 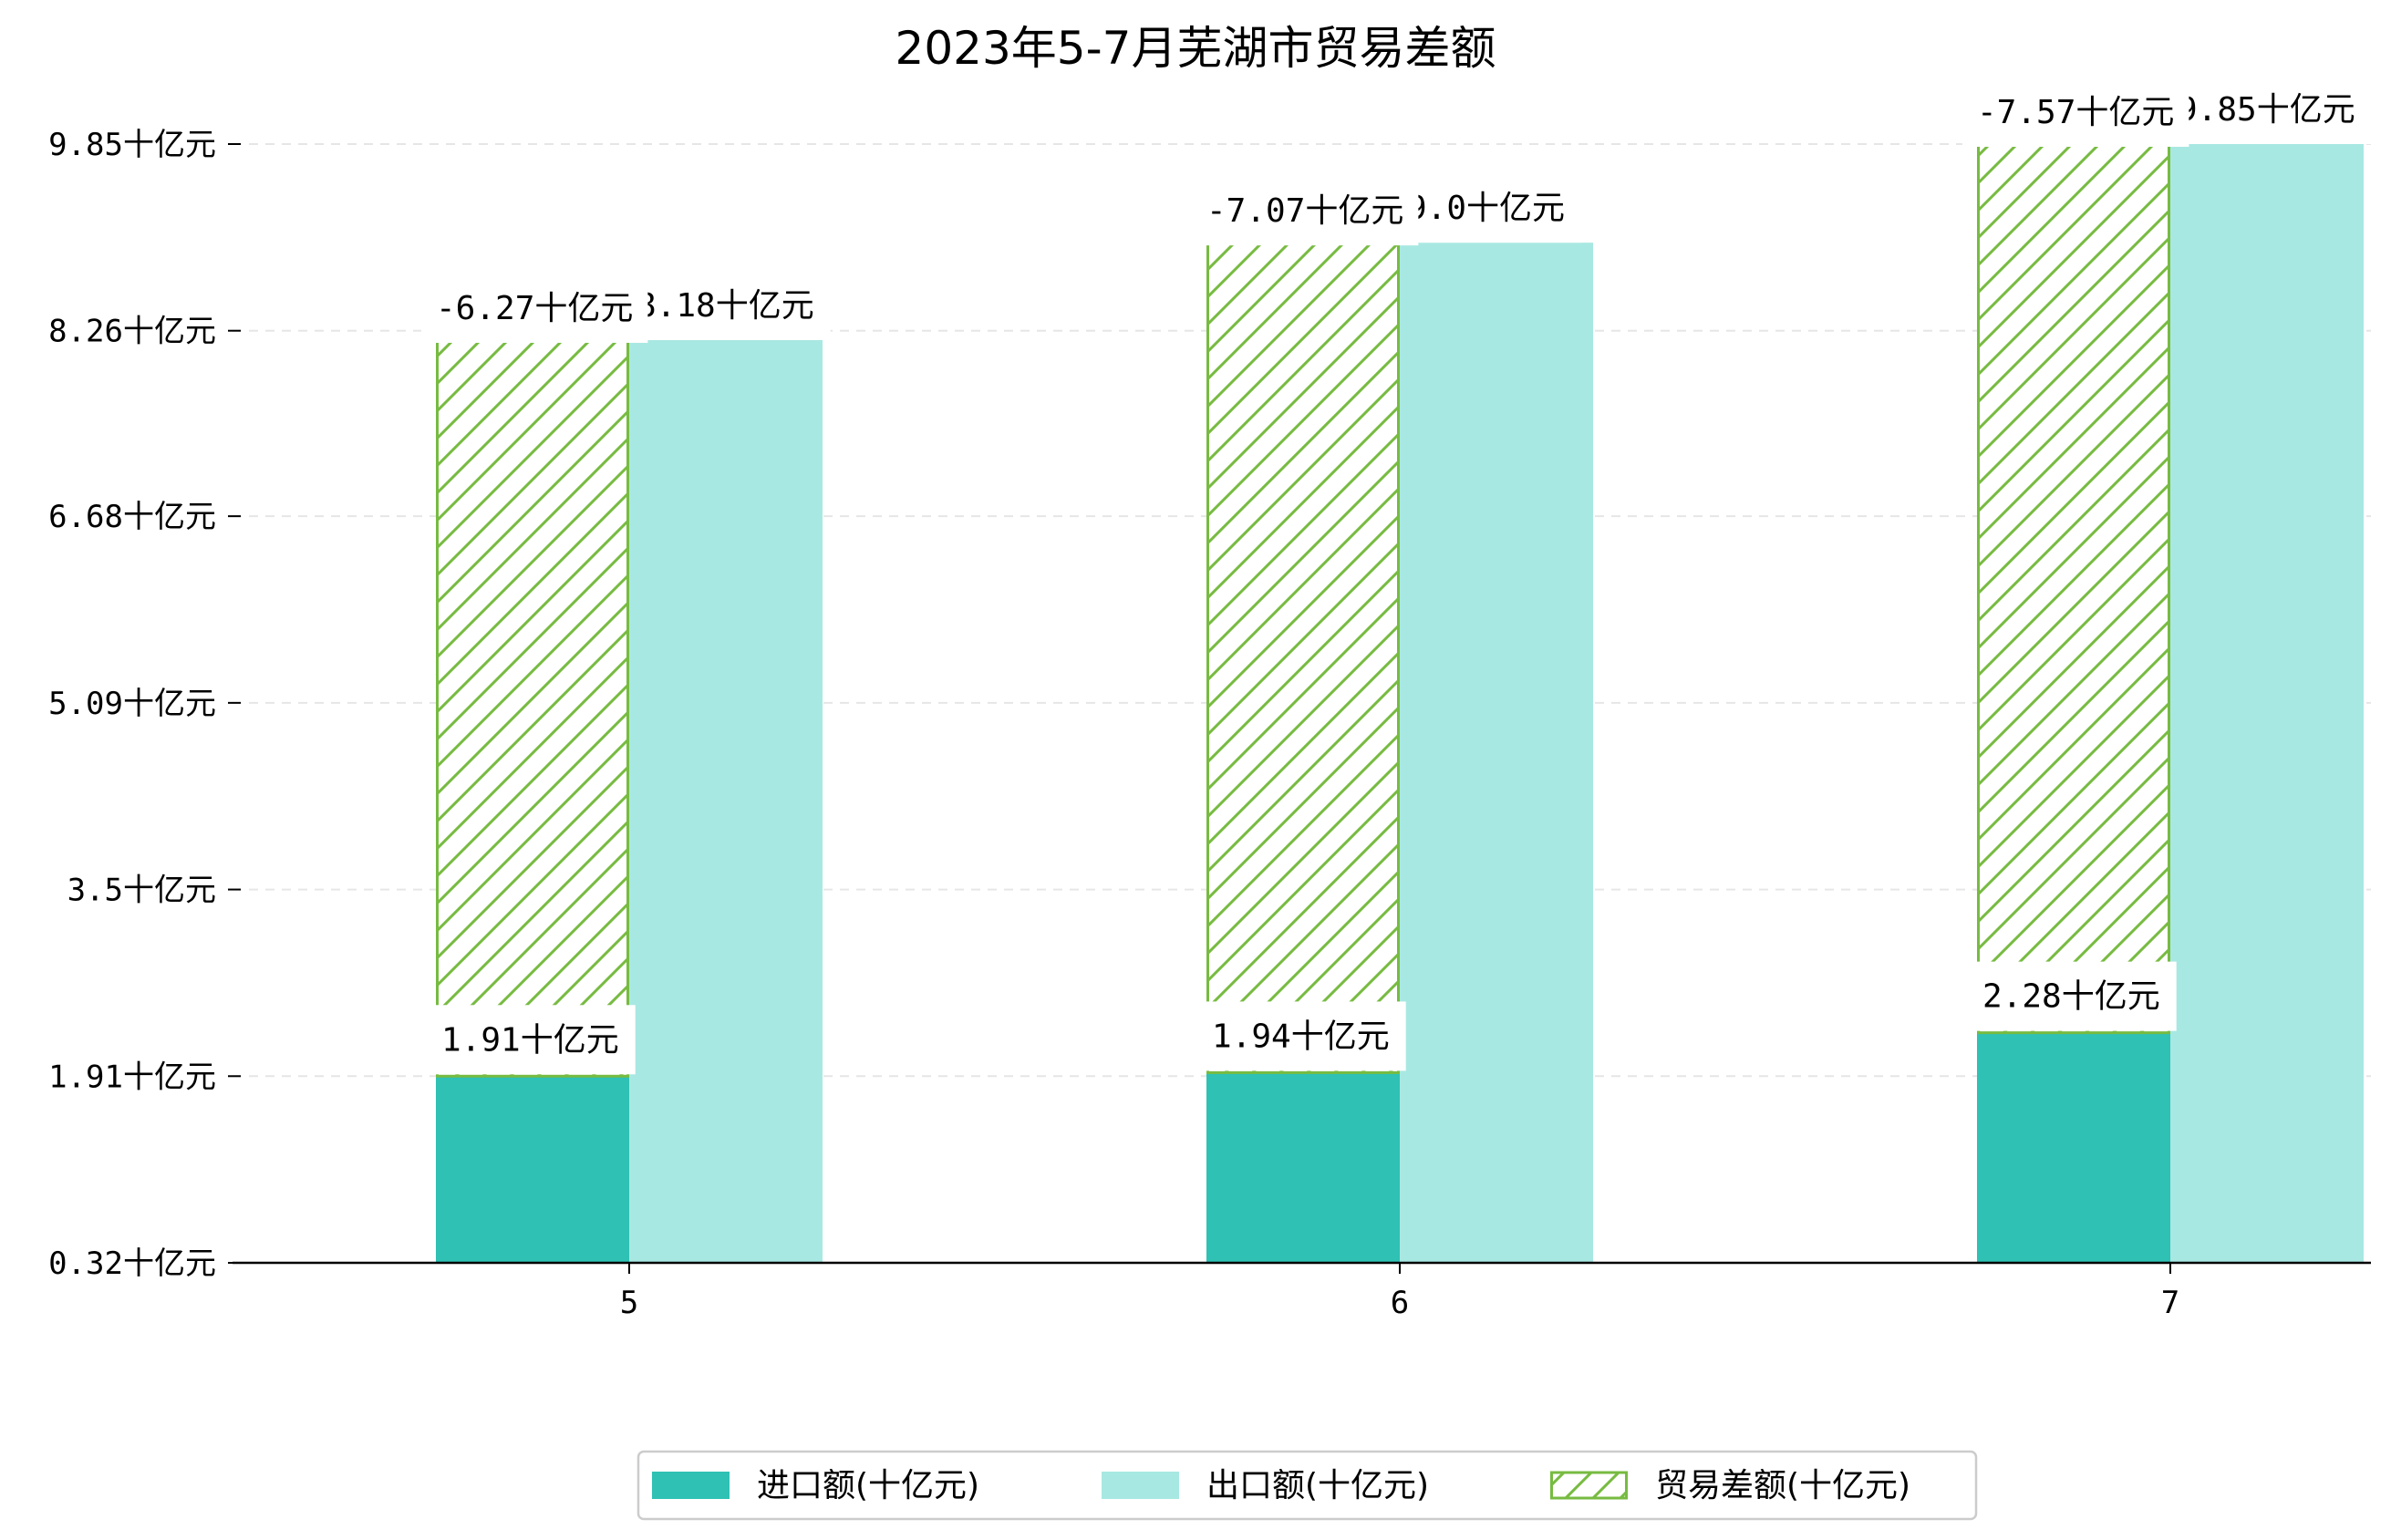 I want to click on balance-value-label: -7.57十亿元, so click(x=2076, y=112).